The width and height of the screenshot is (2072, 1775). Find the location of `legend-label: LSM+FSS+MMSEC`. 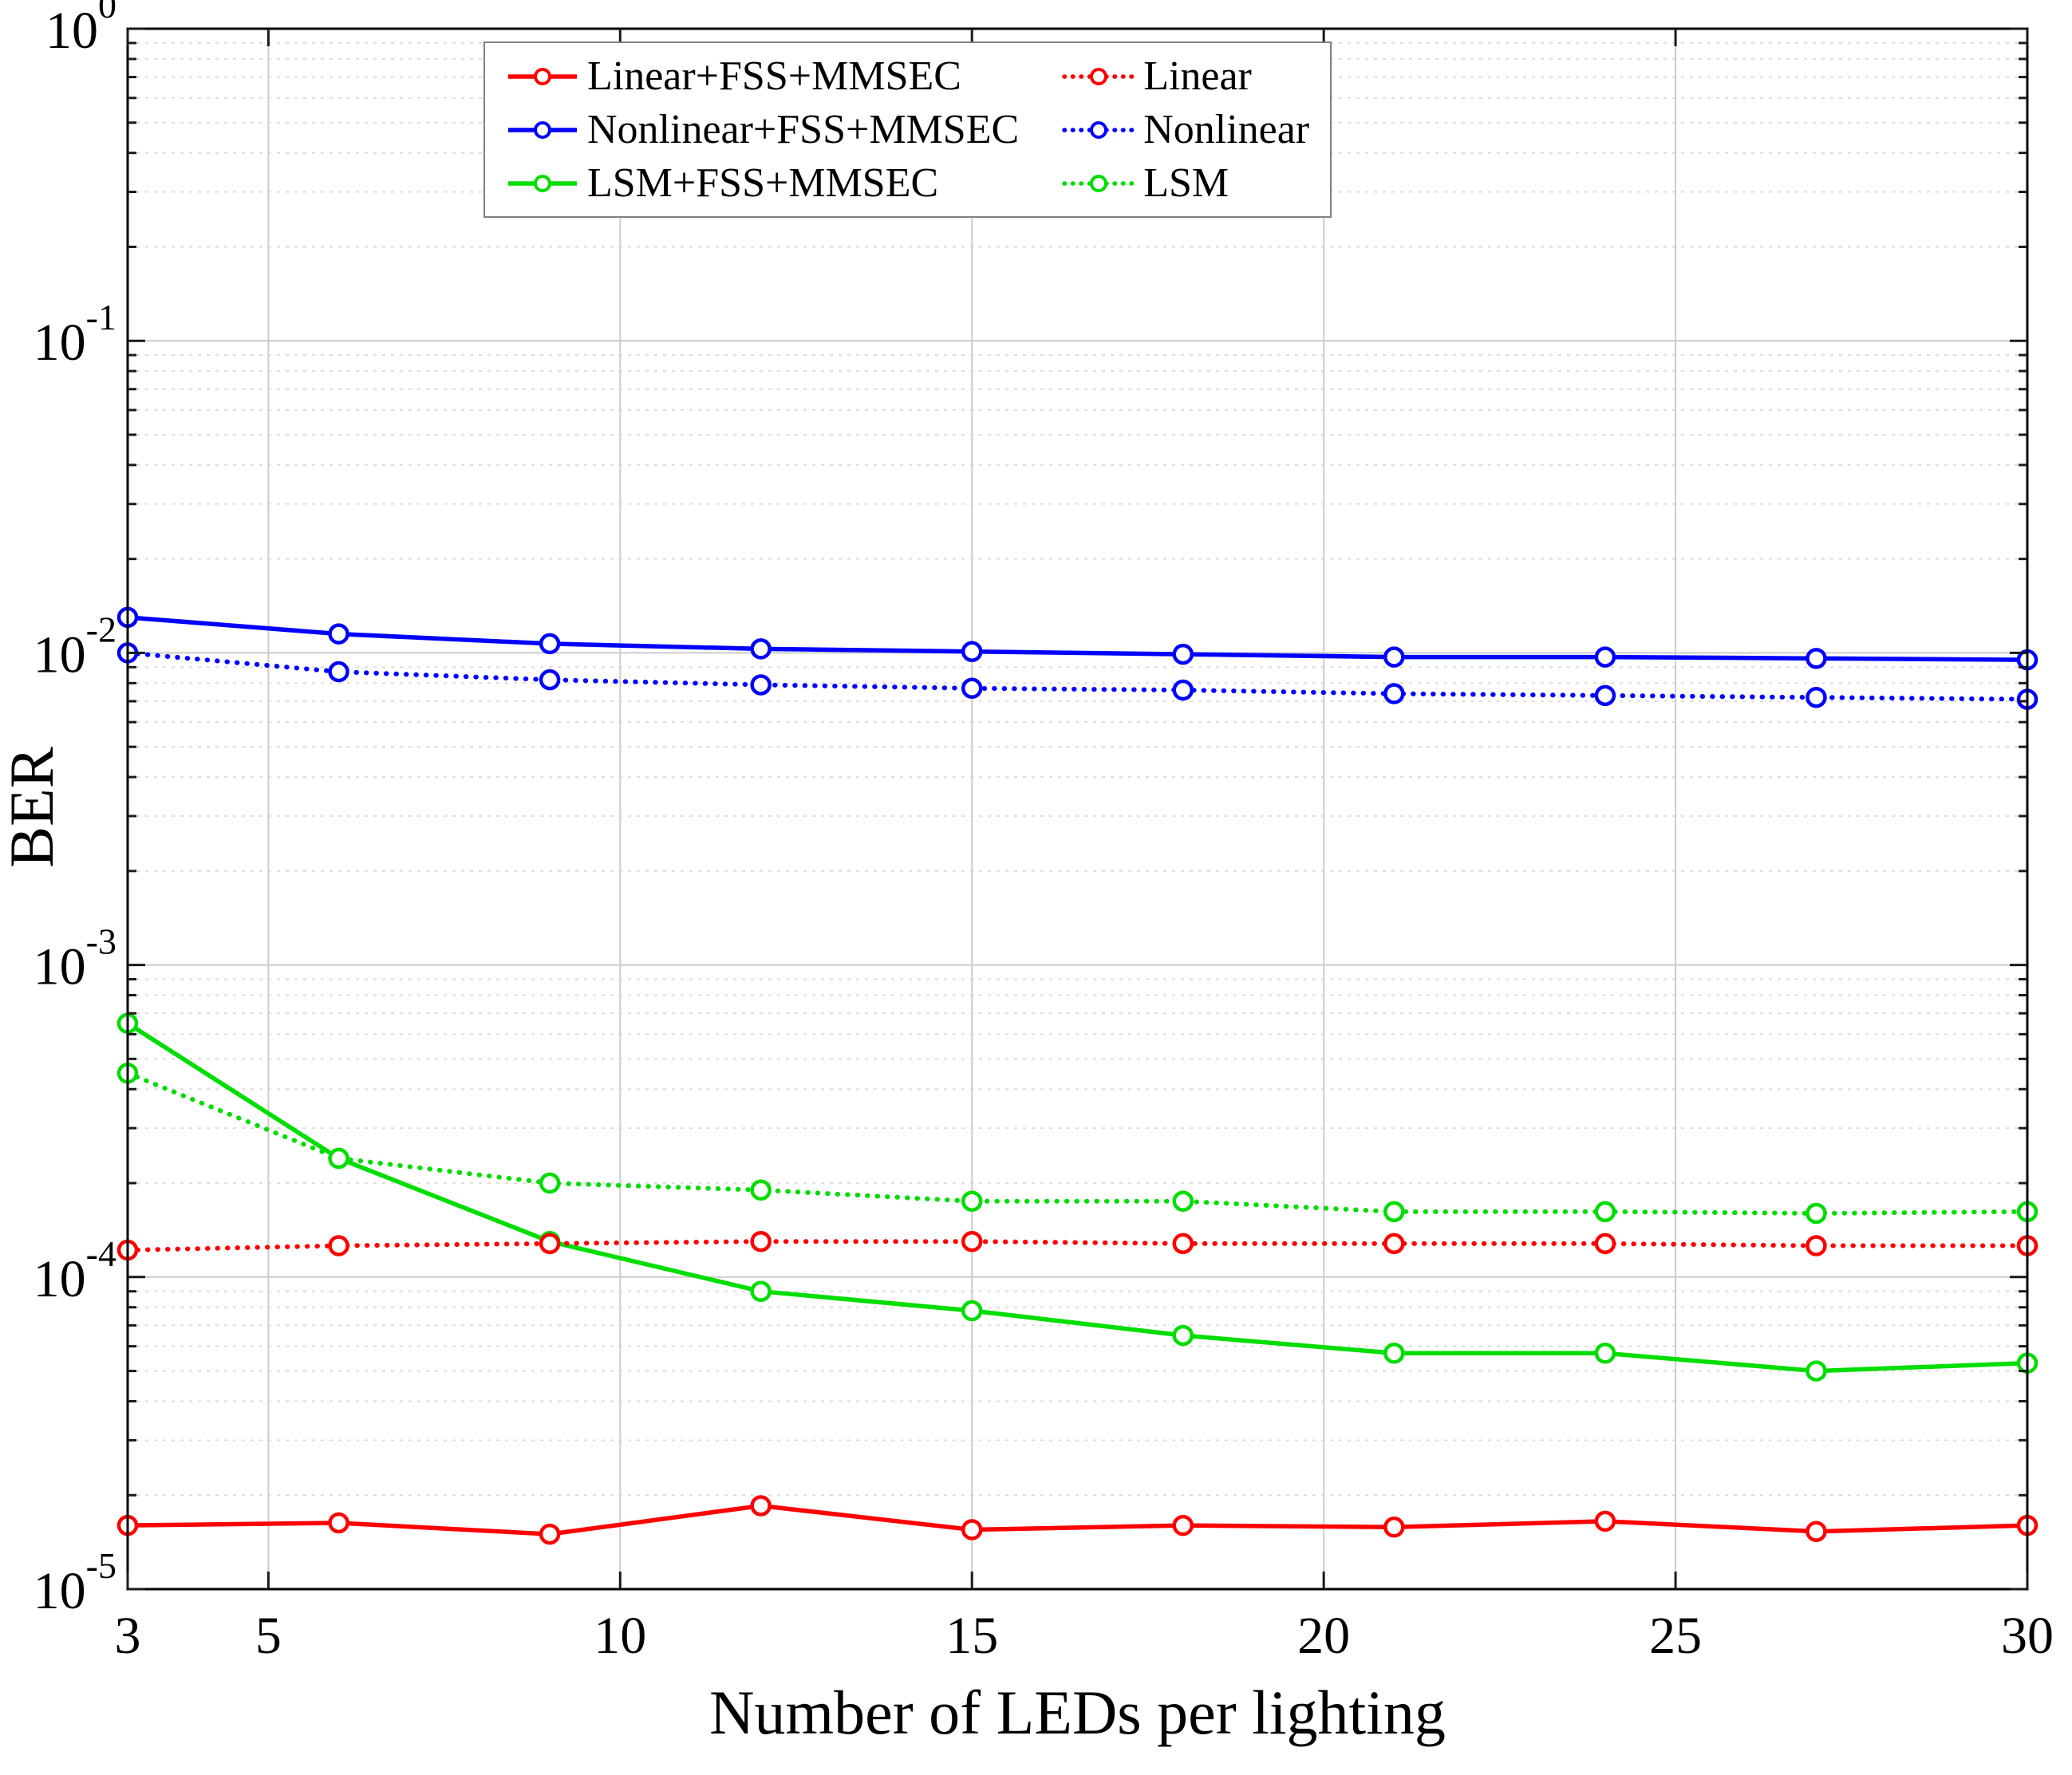

legend-label: LSM+FSS+MMSEC is located at coordinates (763, 183).